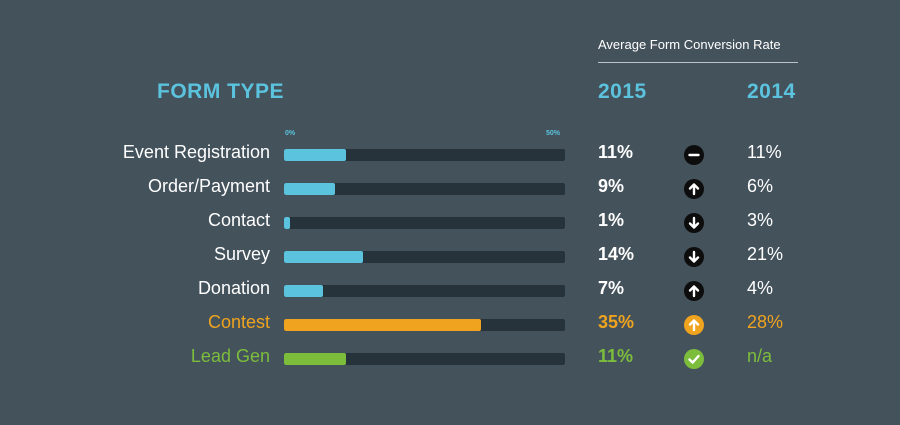  What do you see at coordinates (771, 91) in the screenshot?
I see `year-2014-heading: 2014` at bounding box center [771, 91].